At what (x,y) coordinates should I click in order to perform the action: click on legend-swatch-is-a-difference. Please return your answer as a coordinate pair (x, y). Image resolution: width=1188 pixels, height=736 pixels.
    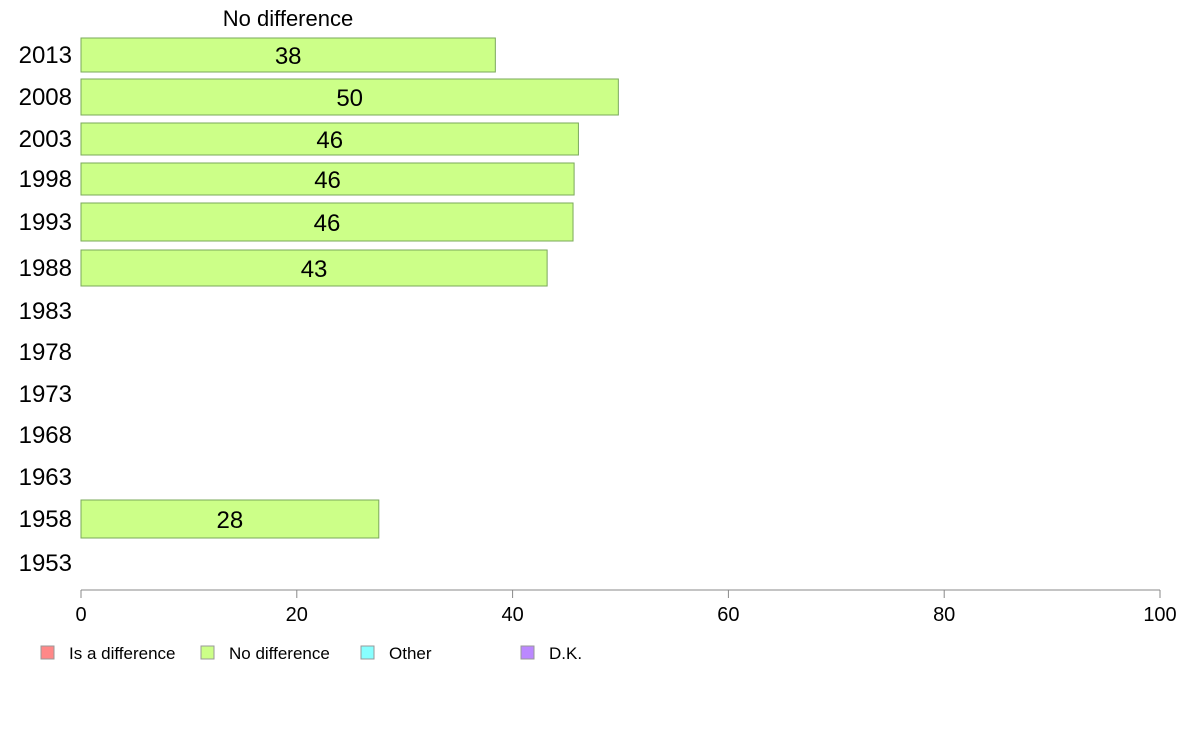
    Looking at the image, I should click on (47, 652).